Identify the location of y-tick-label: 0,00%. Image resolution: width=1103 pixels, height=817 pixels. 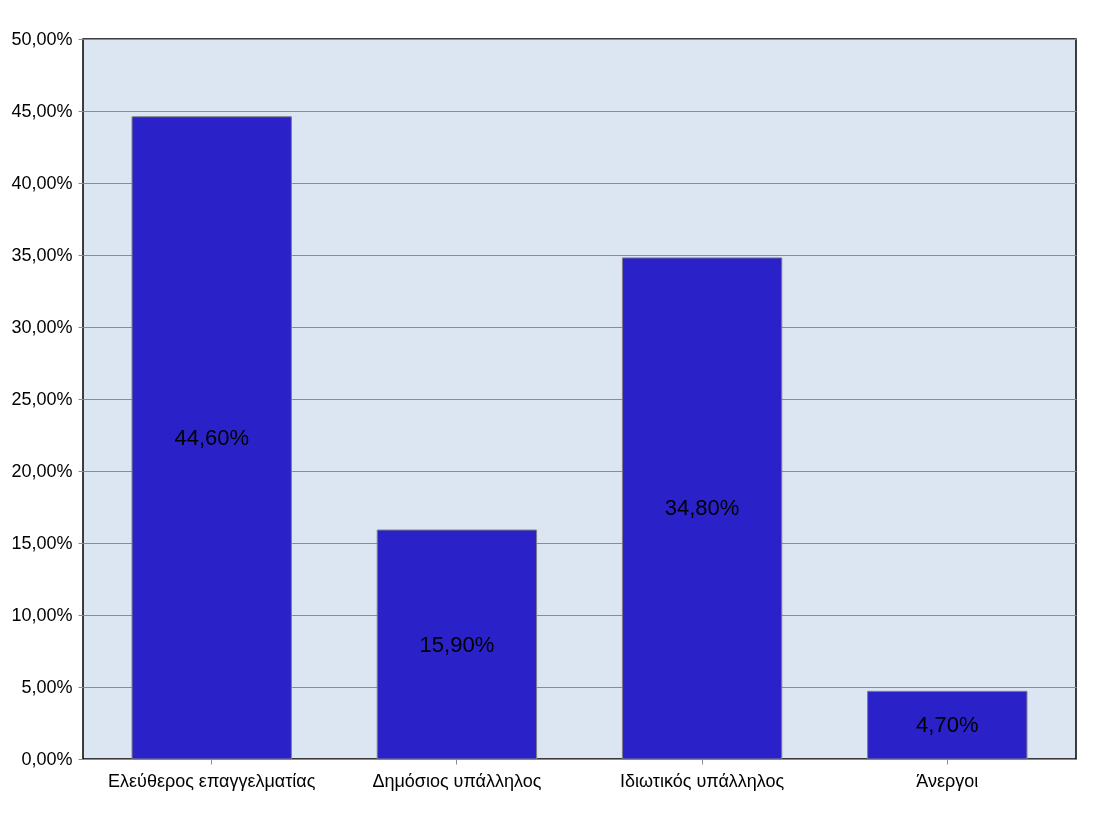
(47, 758).